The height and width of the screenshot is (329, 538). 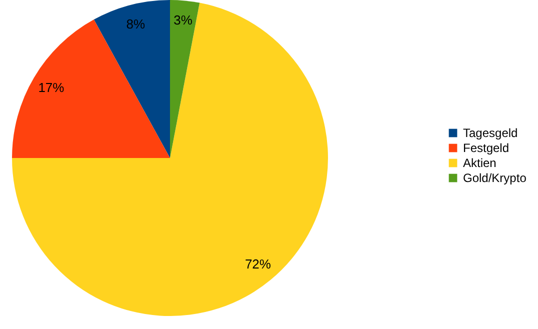 What do you see at coordinates (486, 148) in the screenshot?
I see `legend-label: Festgeld` at bounding box center [486, 148].